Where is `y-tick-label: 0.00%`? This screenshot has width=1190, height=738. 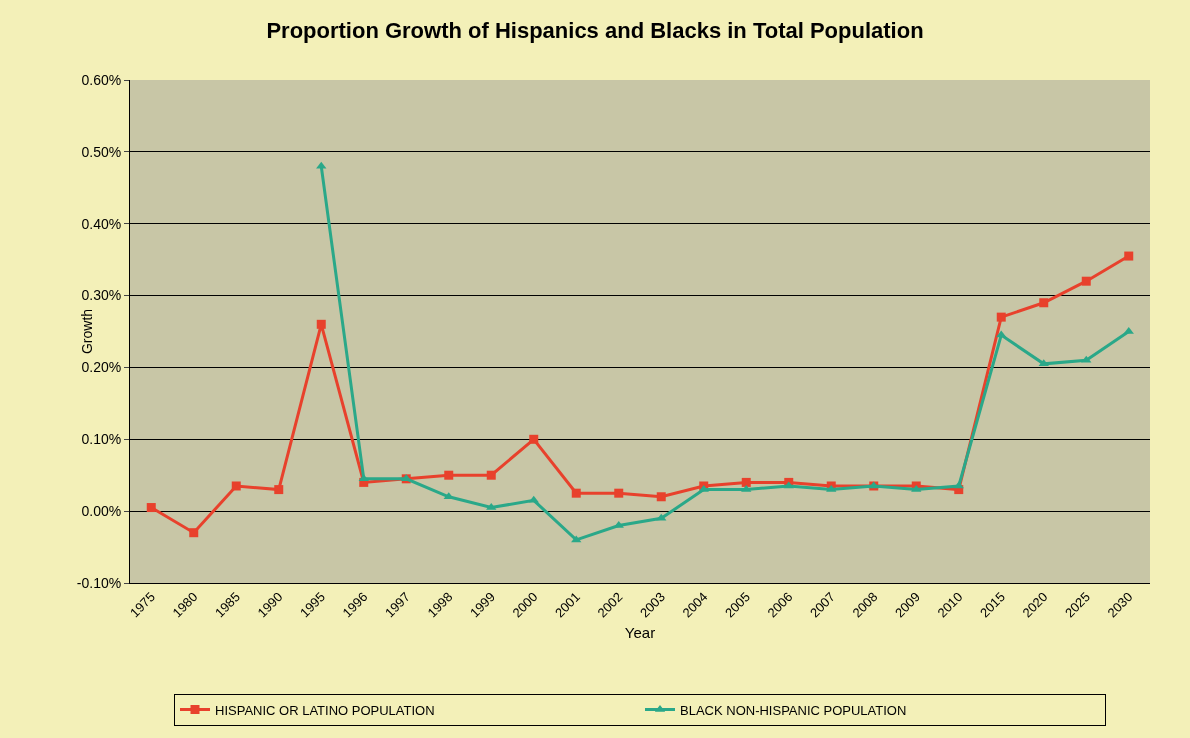
y-tick-label: 0.00% is located at coordinates (101, 511).